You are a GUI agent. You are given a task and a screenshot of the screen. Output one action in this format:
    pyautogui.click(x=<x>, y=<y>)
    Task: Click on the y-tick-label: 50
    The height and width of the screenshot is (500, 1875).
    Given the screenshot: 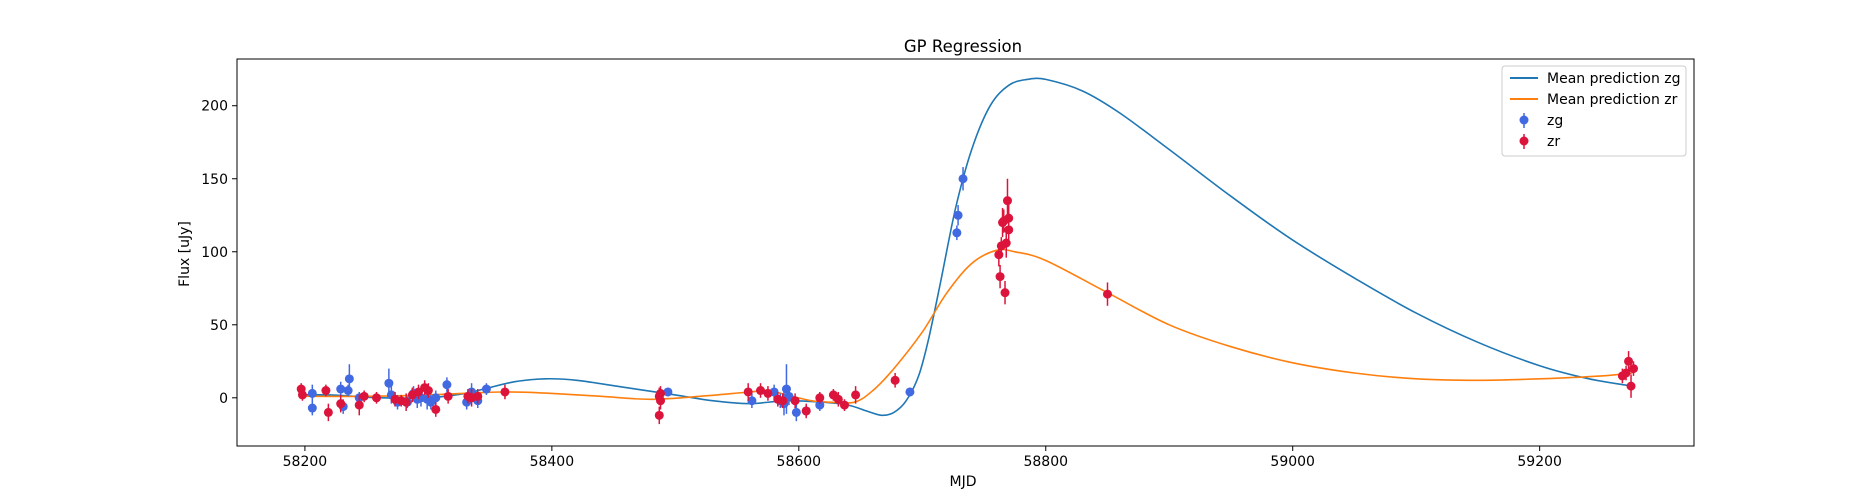 What is the action you would take?
    pyautogui.click(x=219, y=326)
    